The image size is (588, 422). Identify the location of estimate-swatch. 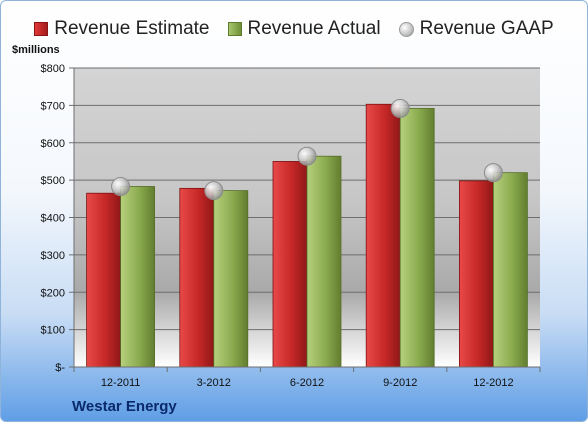
(41, 29).